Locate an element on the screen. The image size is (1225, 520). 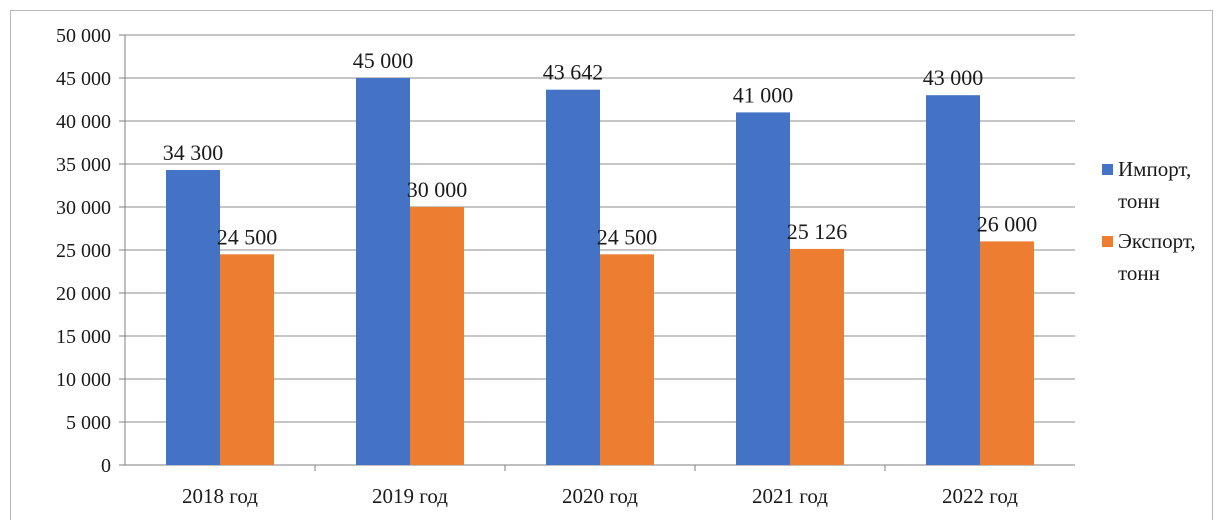
y-tick-label: 40 000 is located at coordinates (83, 122).